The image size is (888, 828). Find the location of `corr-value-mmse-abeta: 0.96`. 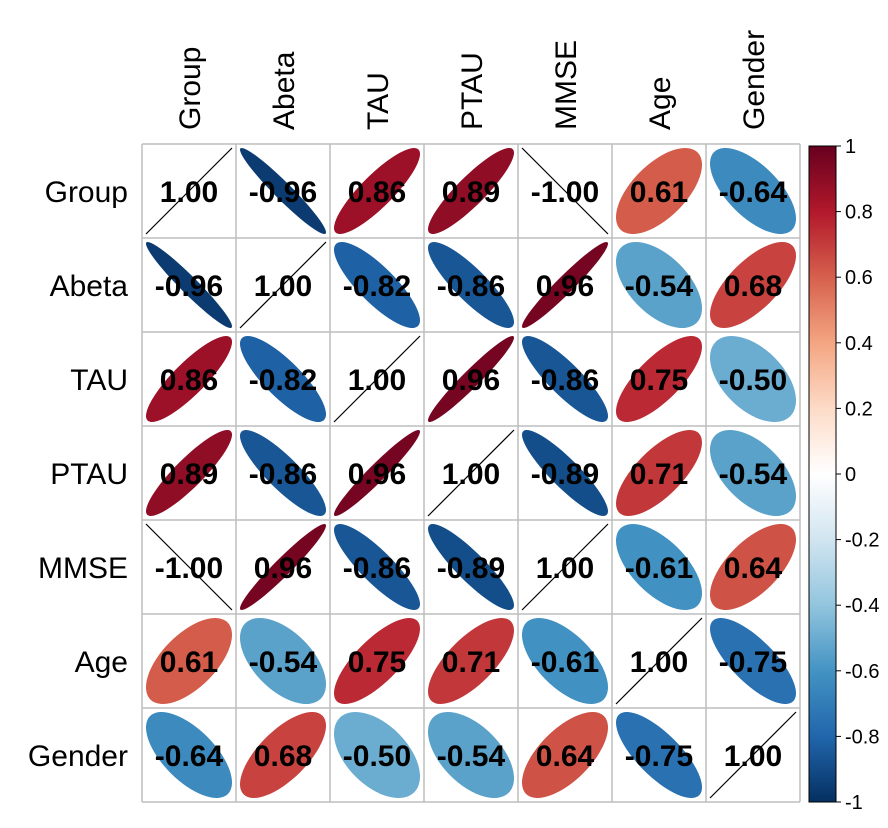

corr-value-mmse-abeta: 0.96 is located at coordinates (283, 568).